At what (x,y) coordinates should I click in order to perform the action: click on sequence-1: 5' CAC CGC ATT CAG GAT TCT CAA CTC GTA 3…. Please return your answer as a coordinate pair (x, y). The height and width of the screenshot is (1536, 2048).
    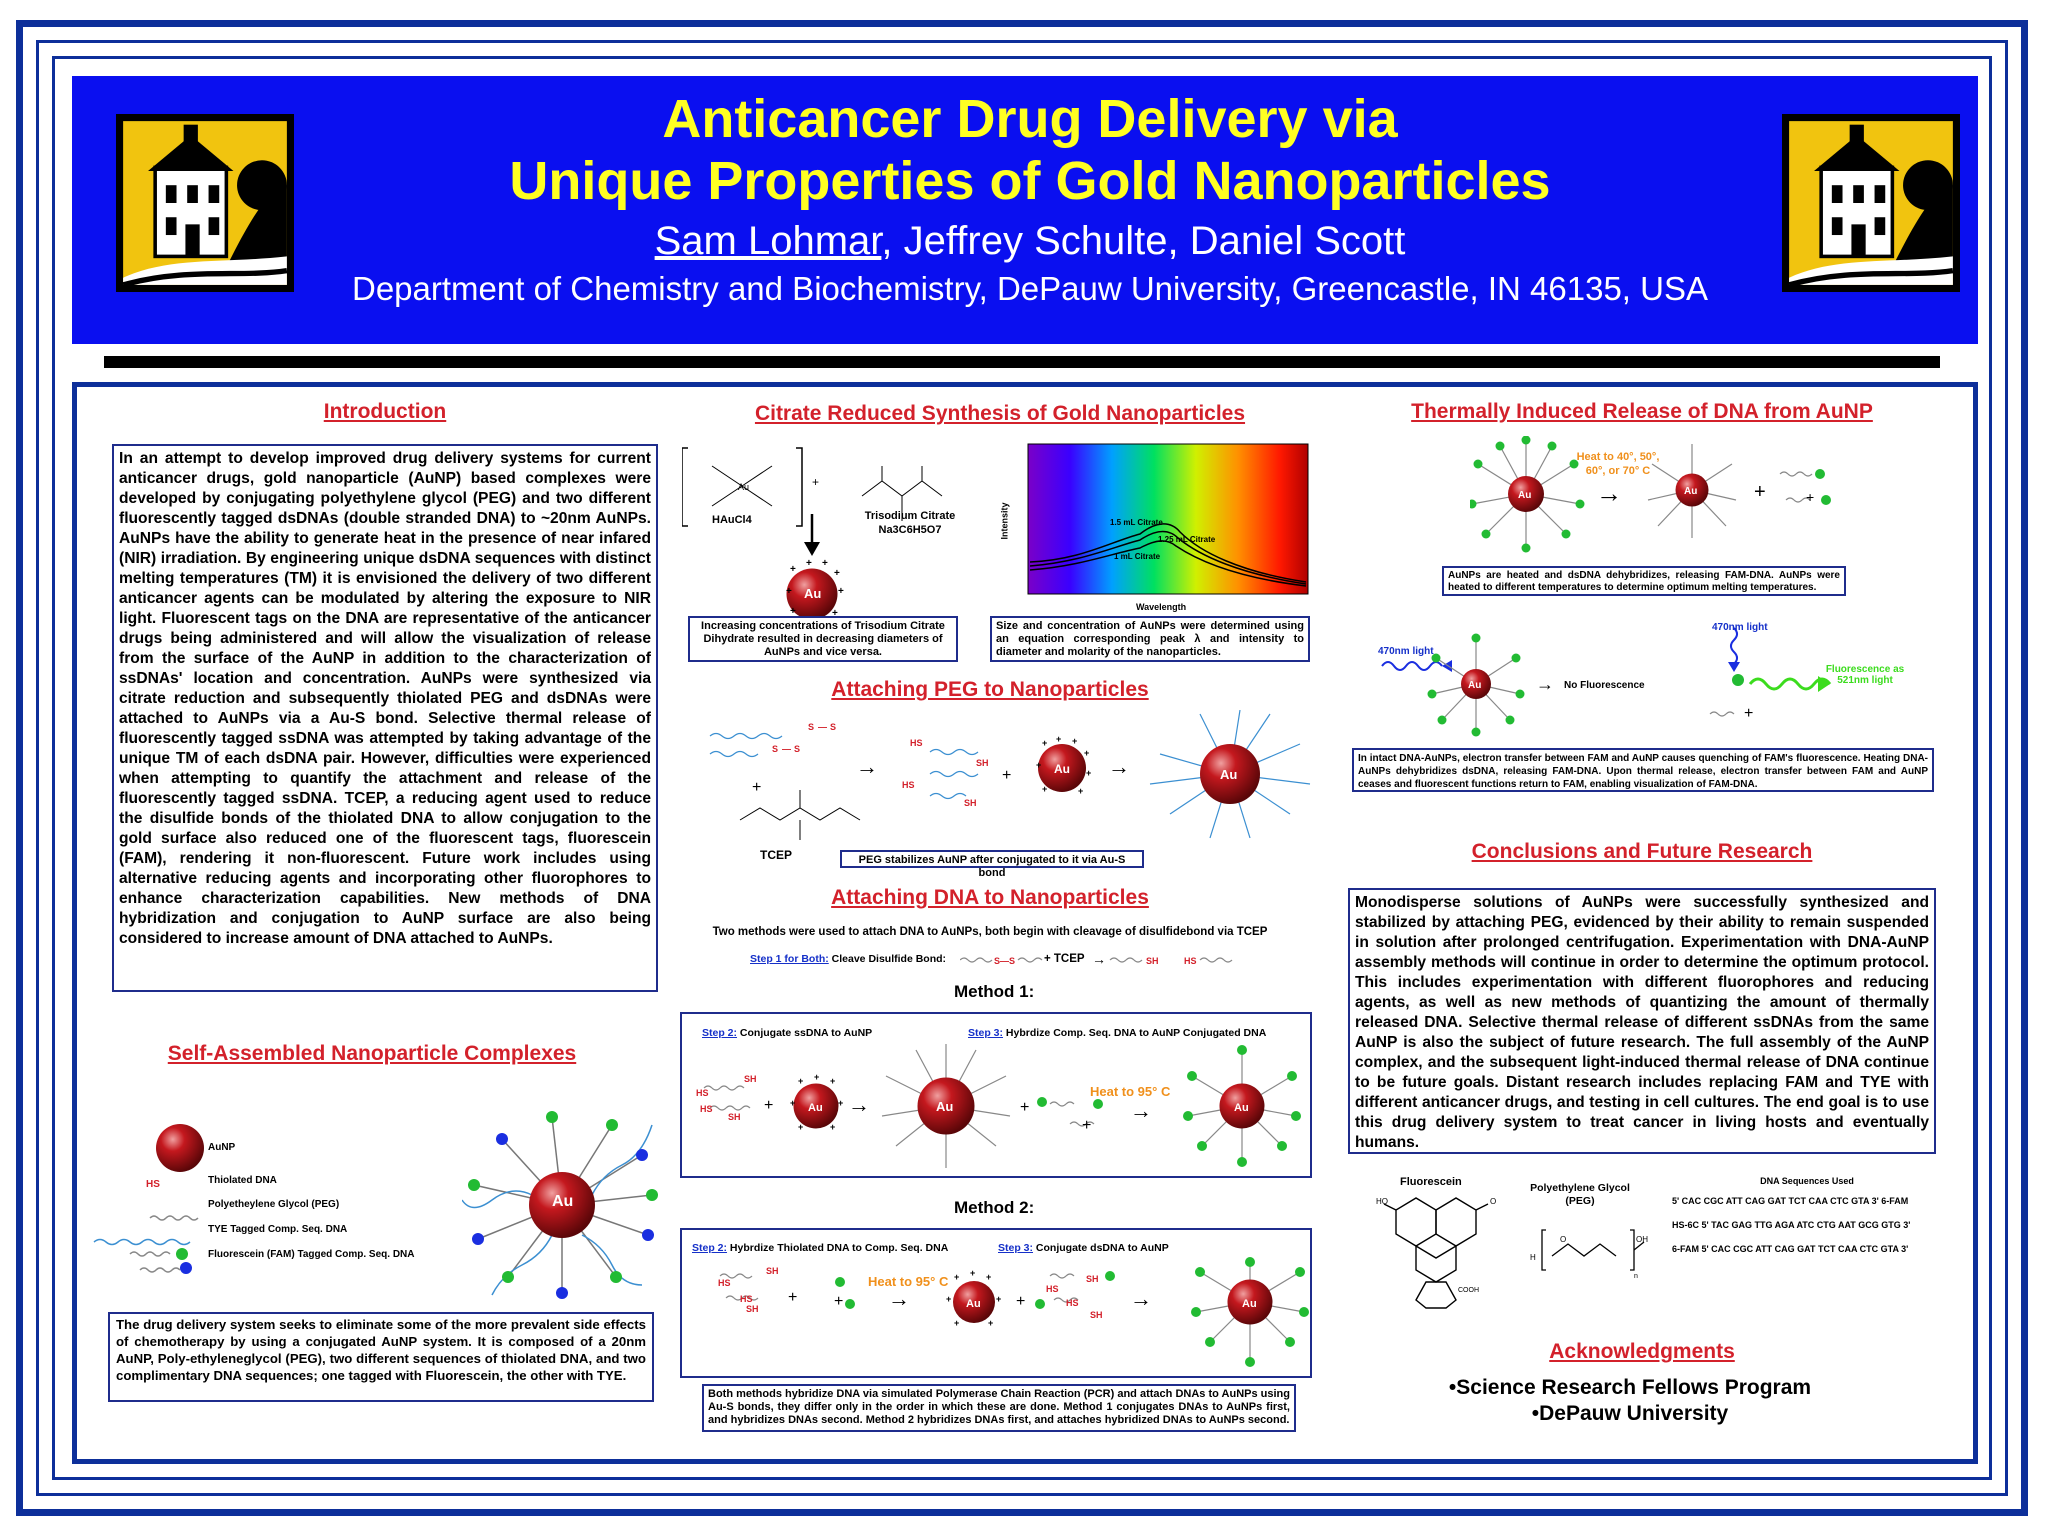
    Looking at the image, I should click on (1790, 1201).